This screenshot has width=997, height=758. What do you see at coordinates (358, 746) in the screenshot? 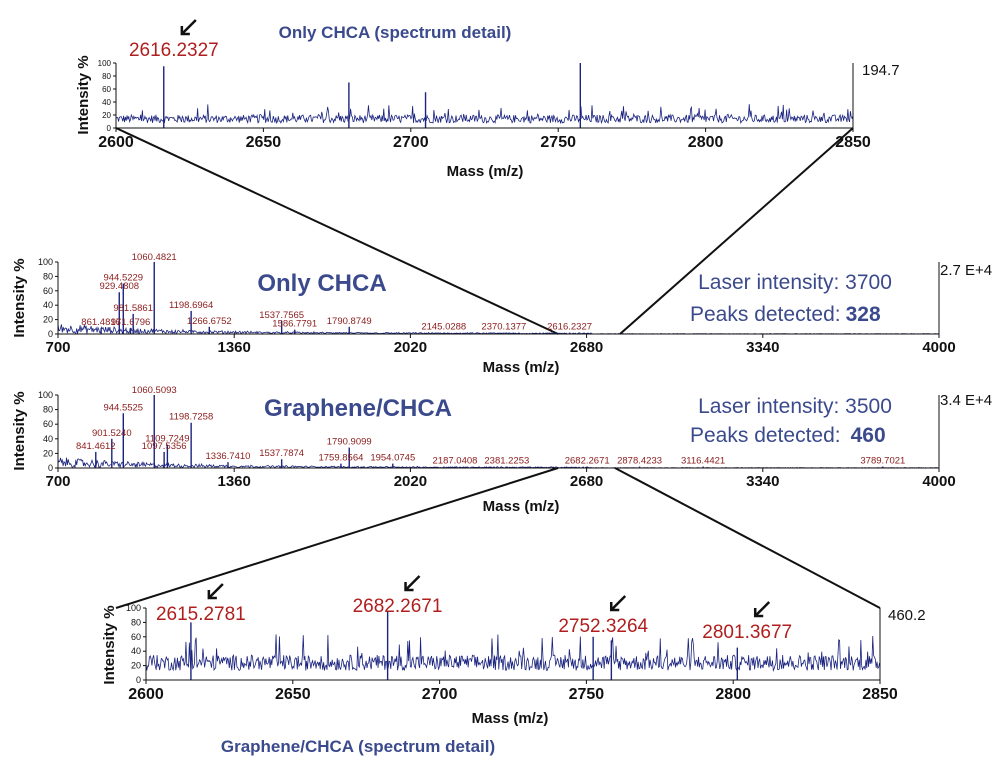
I see `panel-title: Graphene/CHCA (spectrum detail)` at bounding box center [358, 746].